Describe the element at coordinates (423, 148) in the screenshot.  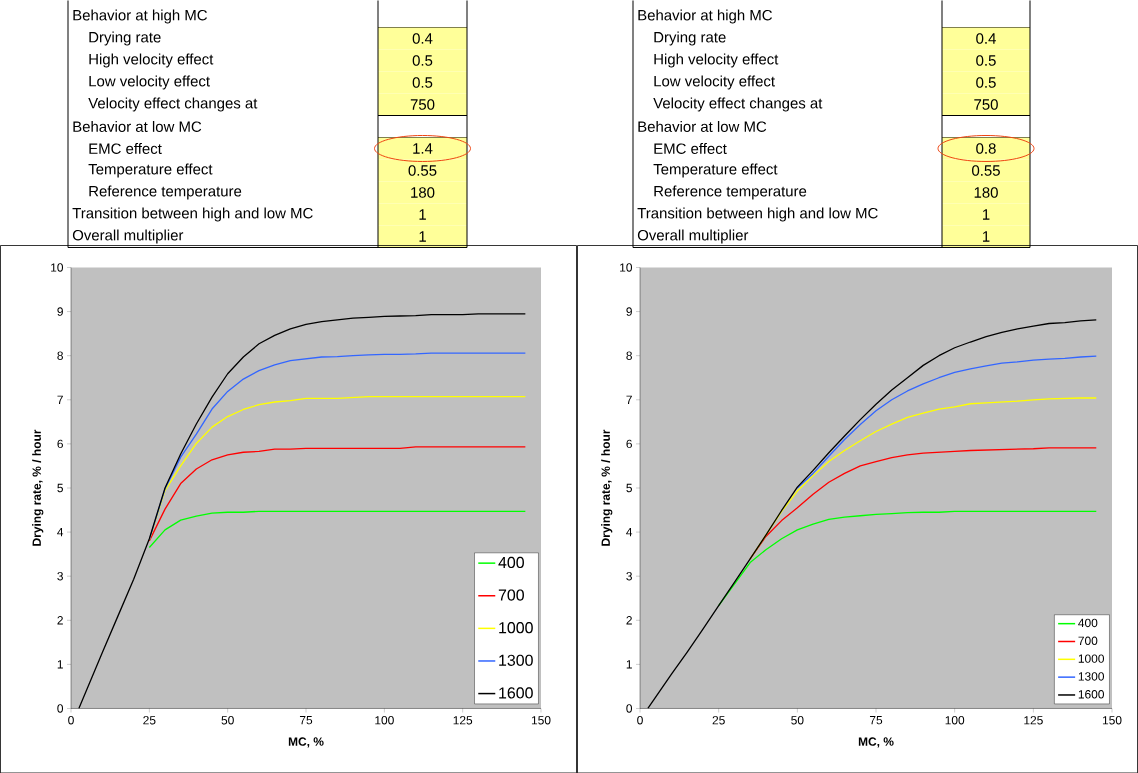
I see `data-label: 1.4` at that location.